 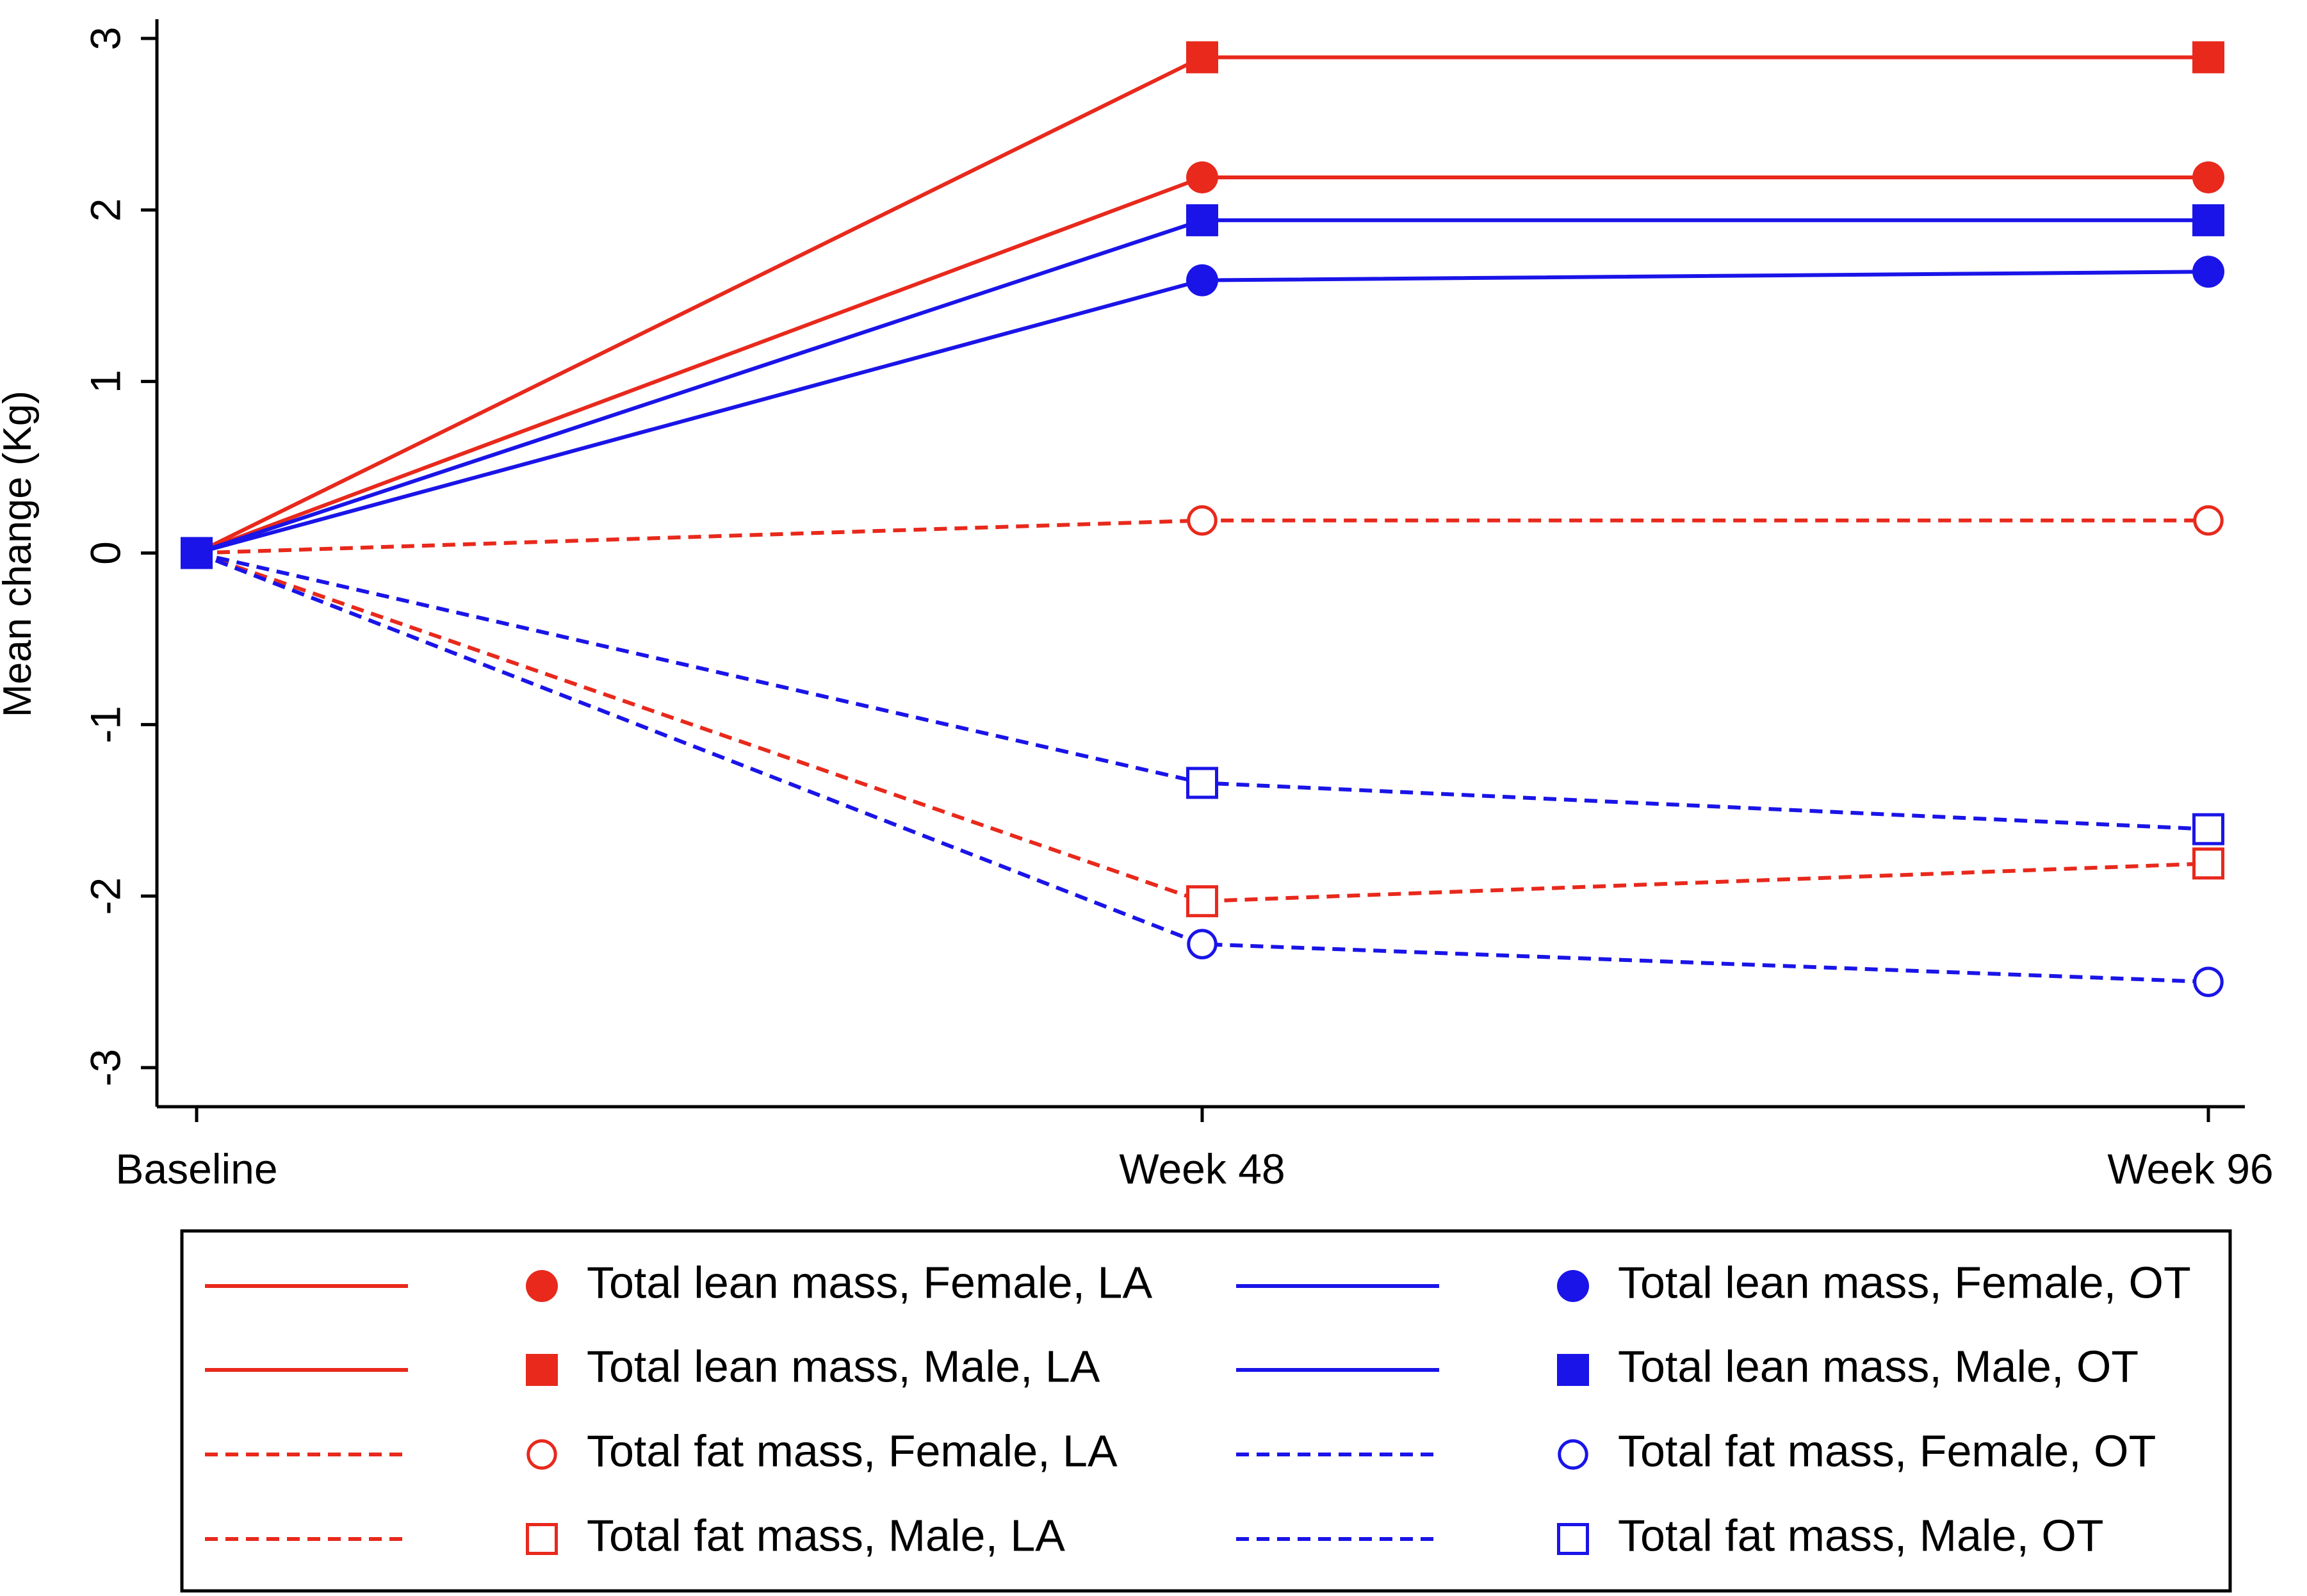 What do you see at coordinates (826, 1535) in the screenshot?
I see `legend-label-3: Total fat mass, Male, LA` at bounding box center [826, 1535].